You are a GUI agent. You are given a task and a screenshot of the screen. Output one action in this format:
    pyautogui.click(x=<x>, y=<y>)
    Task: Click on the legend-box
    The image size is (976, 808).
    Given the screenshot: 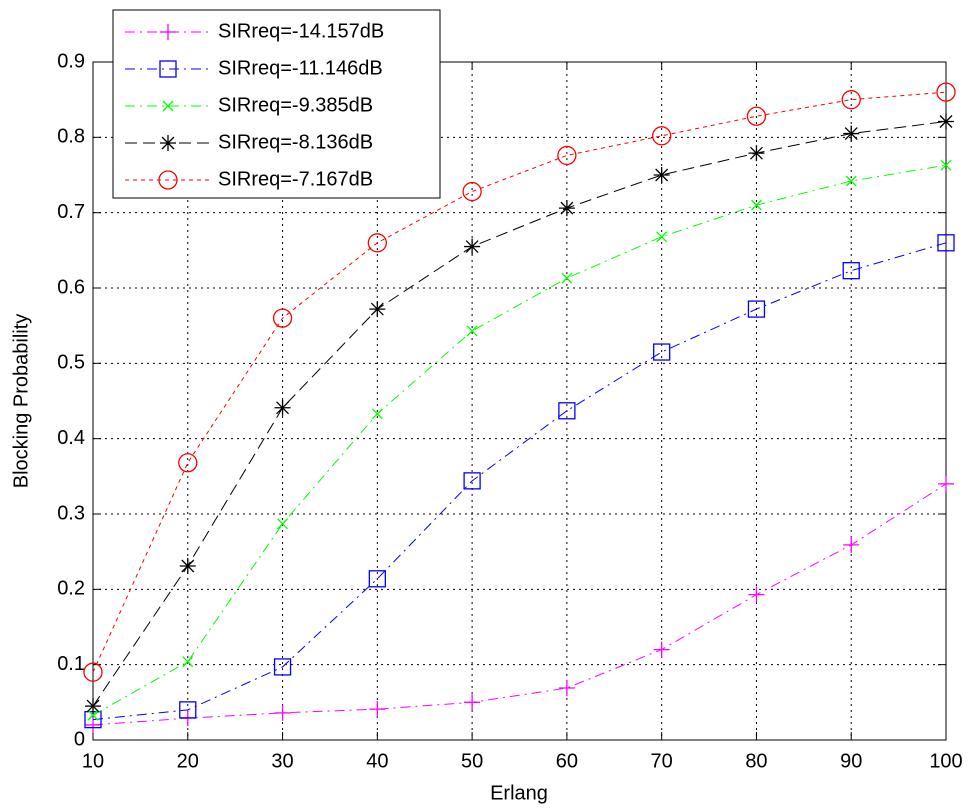 What is the action you would take?
    pyautogui.click(x=276, y=104)
    